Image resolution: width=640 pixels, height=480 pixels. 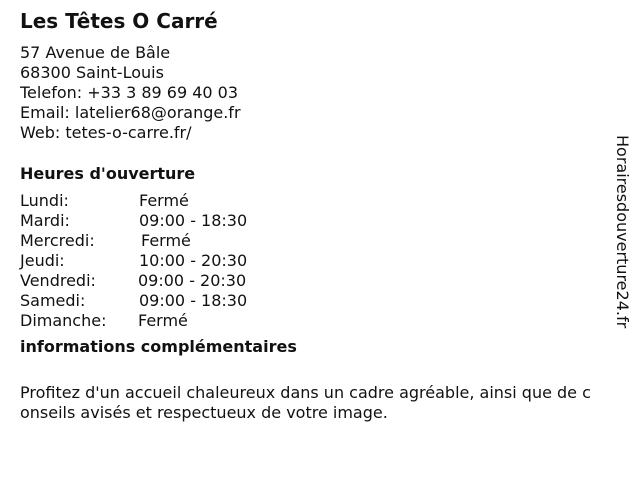 What do you see at coordinates (130, 112) in the screenshot?
I see `email: Email: latelier68@orange.fr` at bounding box center [130, 112].